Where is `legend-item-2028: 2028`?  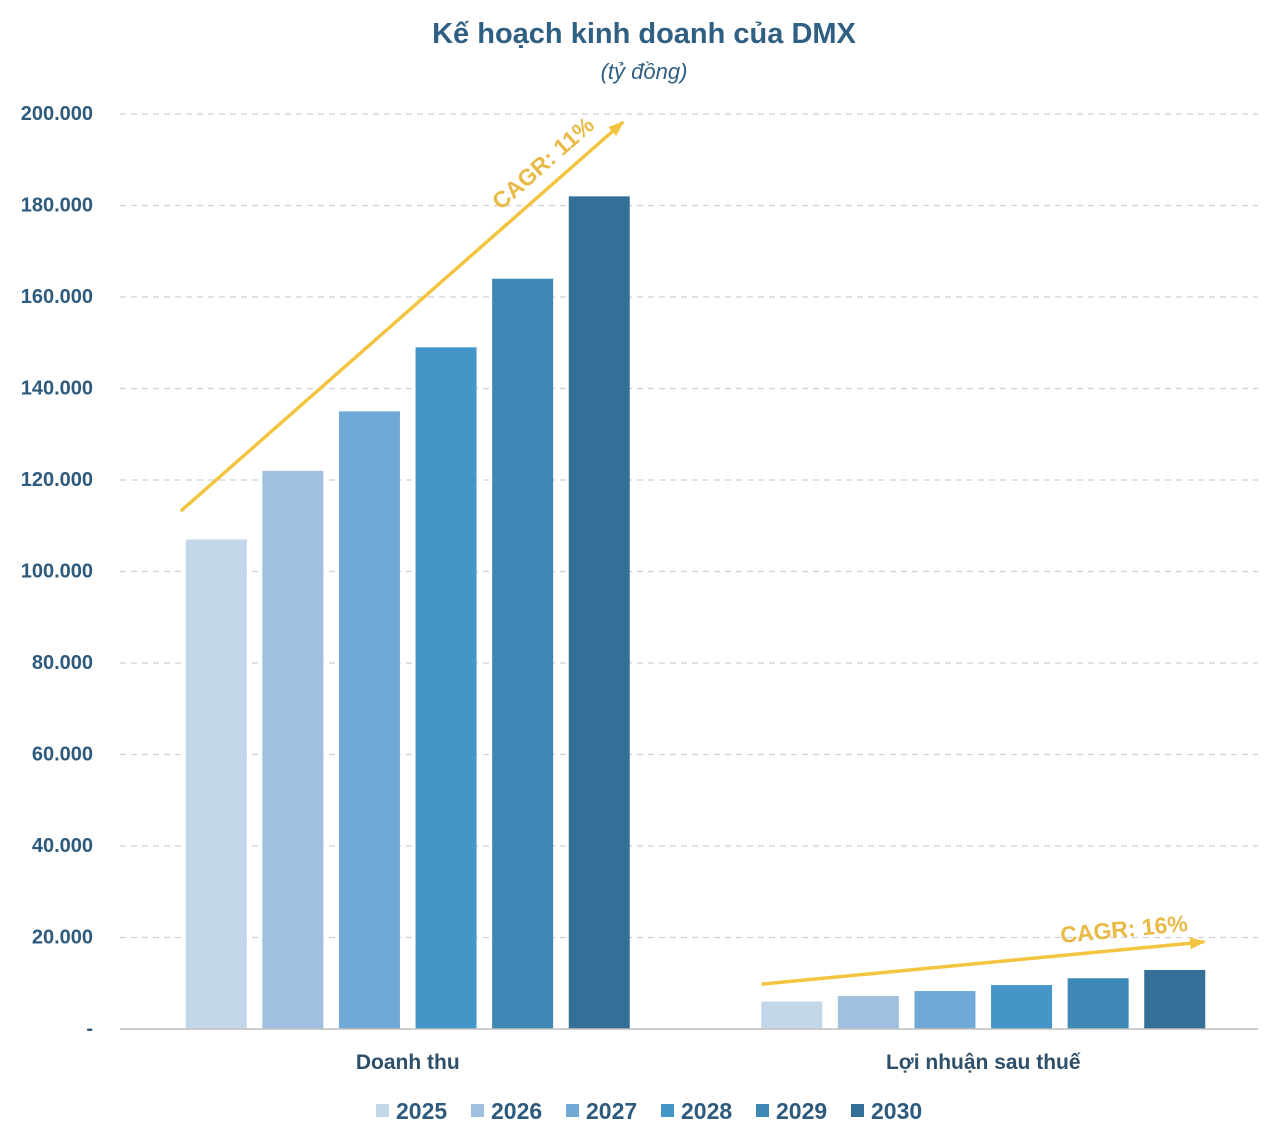
legend-item-2028: 2028 is located at coordinates (696, 1111).